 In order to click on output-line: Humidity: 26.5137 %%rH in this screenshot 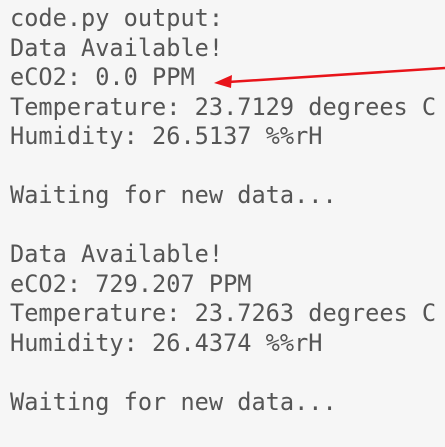, I will do `click(166, 136)`.